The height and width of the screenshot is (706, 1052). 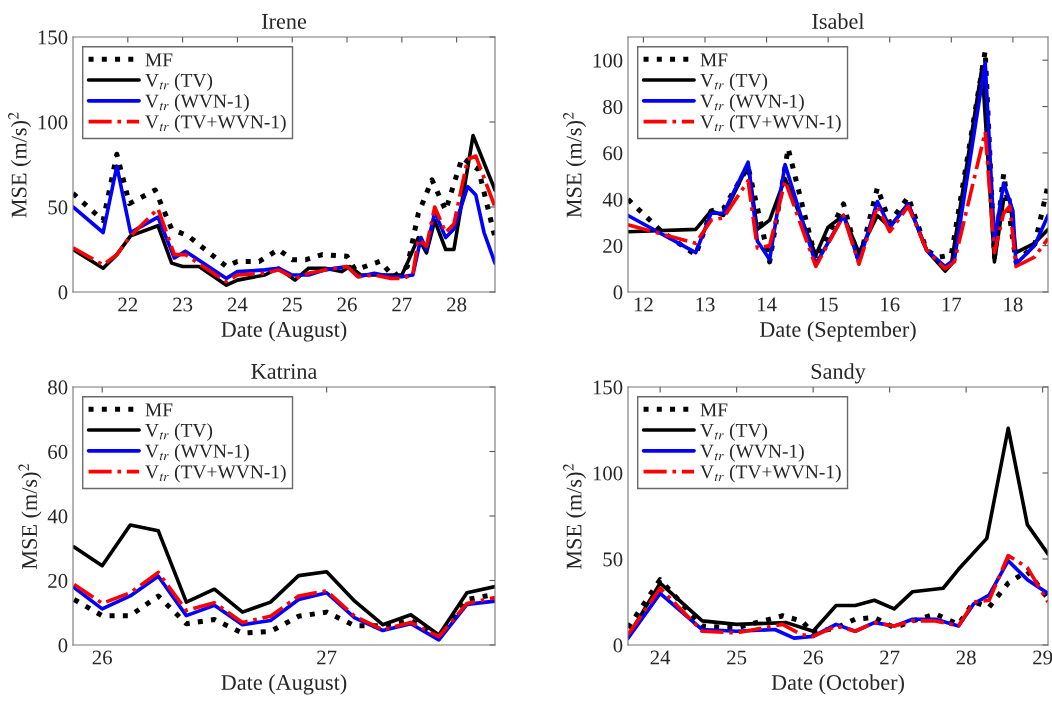 I want to click on x-tick-label: 18, so click(x=1013, y=304).